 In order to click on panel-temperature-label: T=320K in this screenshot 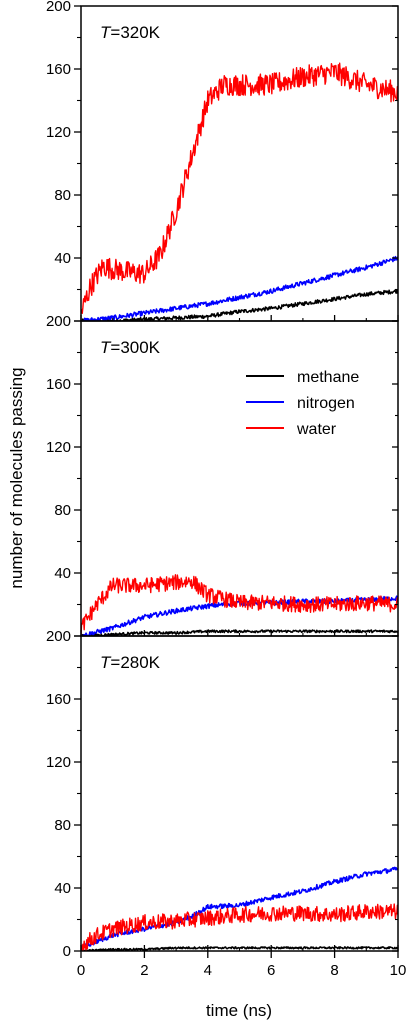, I will do `click(130, 32)`.